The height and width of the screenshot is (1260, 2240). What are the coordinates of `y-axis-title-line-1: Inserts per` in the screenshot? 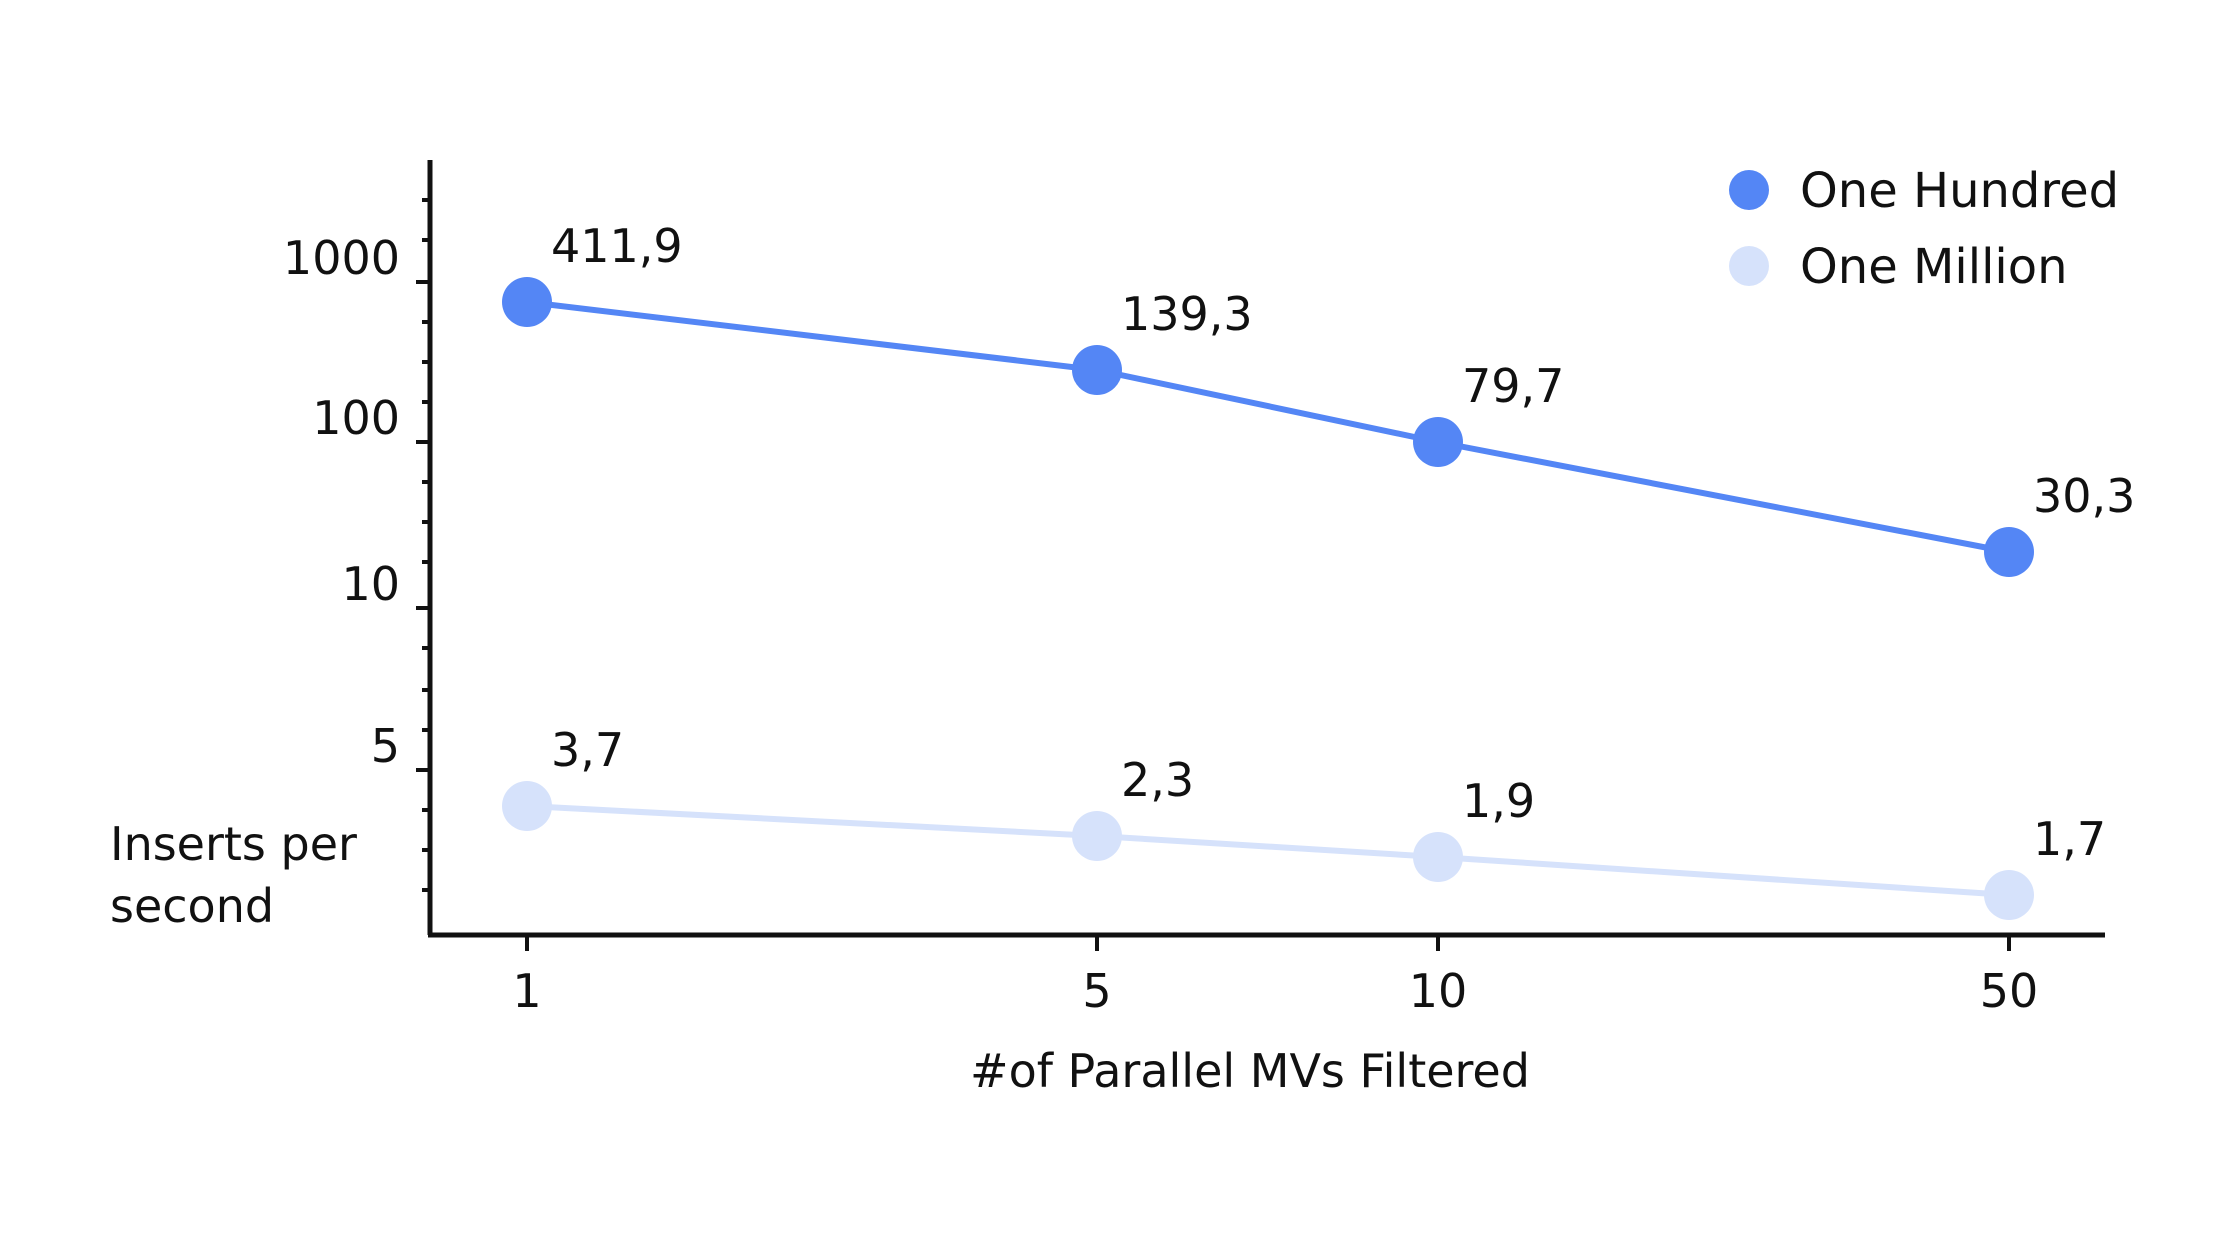 It's located at (233, 844).